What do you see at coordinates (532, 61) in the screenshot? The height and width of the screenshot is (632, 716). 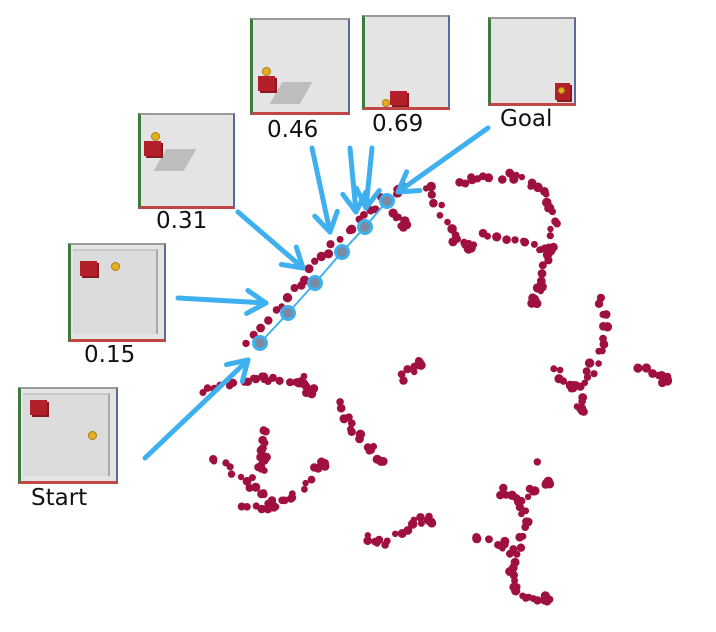 I see `frame-goal` at bounding box center [532, 61].